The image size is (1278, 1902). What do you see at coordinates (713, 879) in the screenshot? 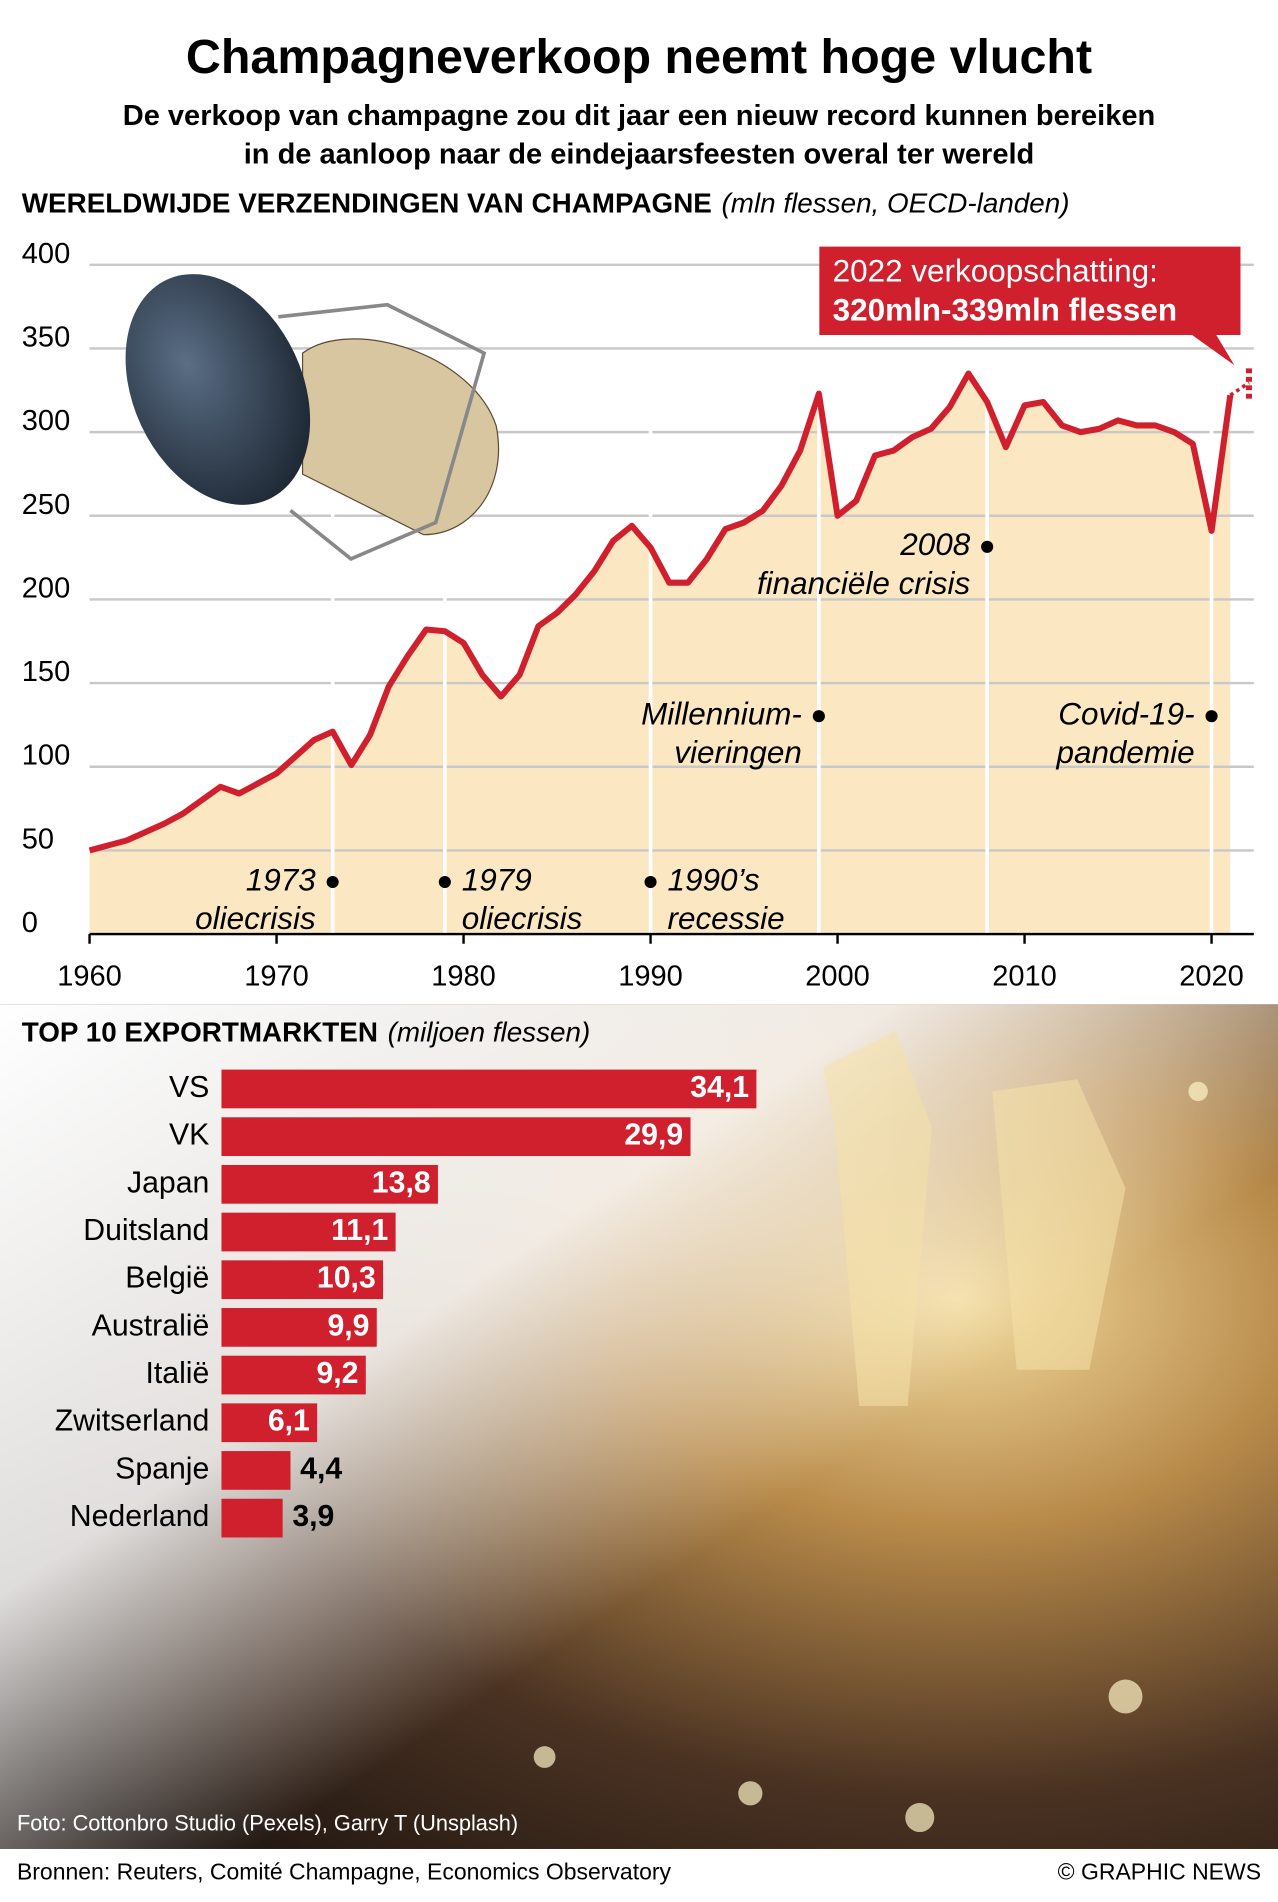
I see `annotation-text: 1990’s` at bounding box center [713, 879].